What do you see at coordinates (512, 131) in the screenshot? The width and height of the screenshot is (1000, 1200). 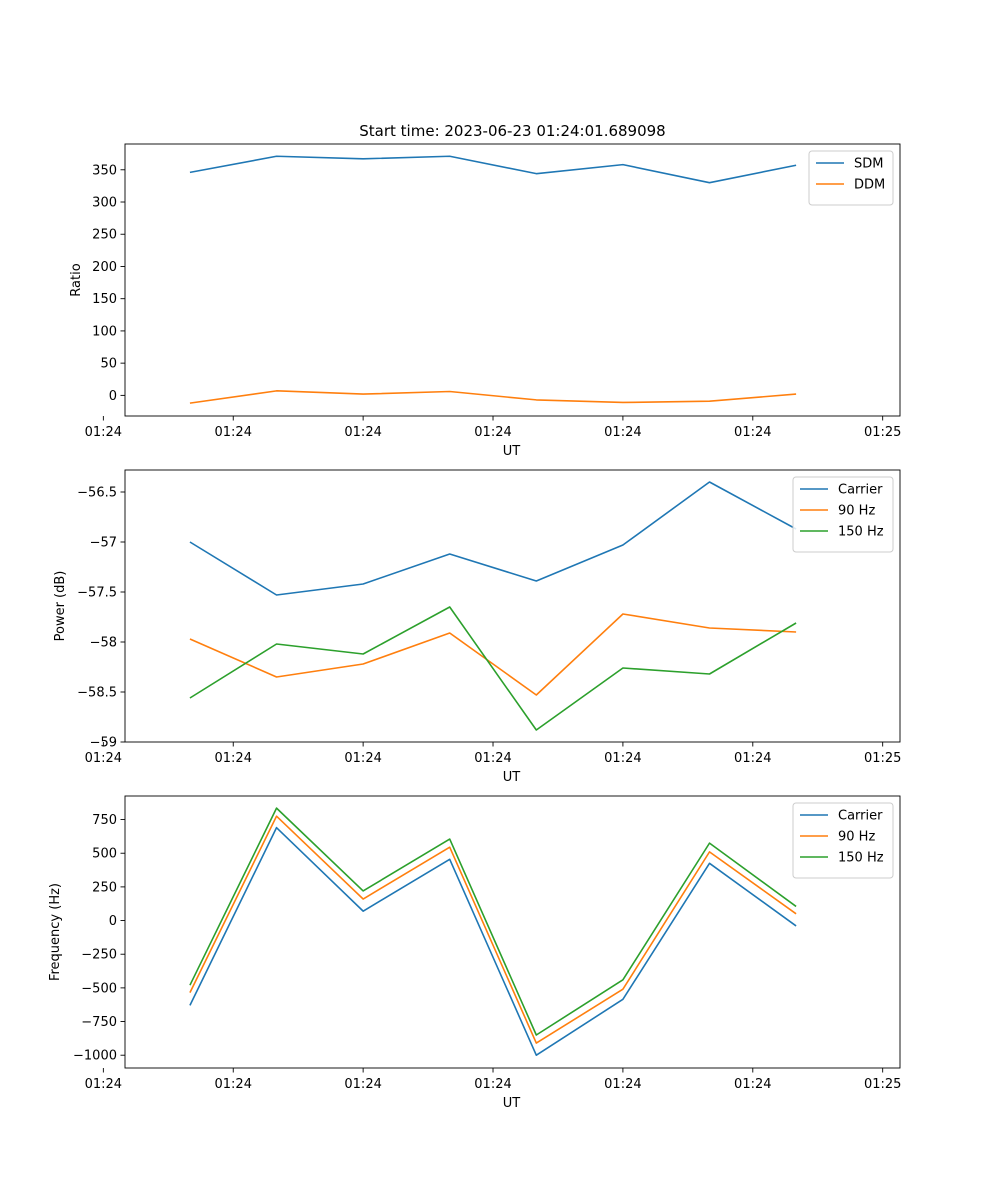 I see `figure-title: Start time: 2023-06-23 01:24:01.689098` at bounding box center [512, 131].